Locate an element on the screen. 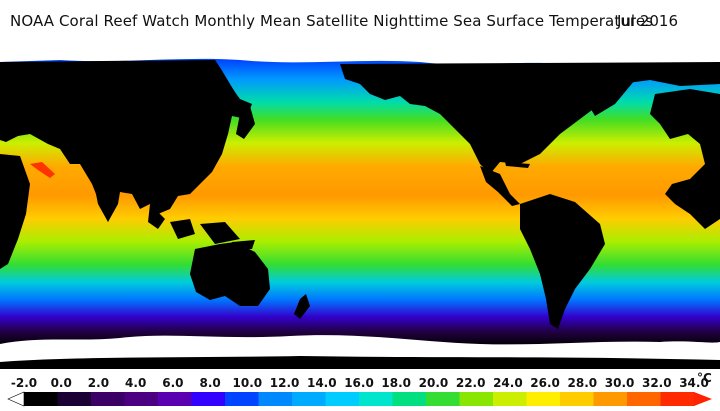 The height and width of the screenshot is (411, 720). legend-unit: °C is located at coordinates (704, 378).